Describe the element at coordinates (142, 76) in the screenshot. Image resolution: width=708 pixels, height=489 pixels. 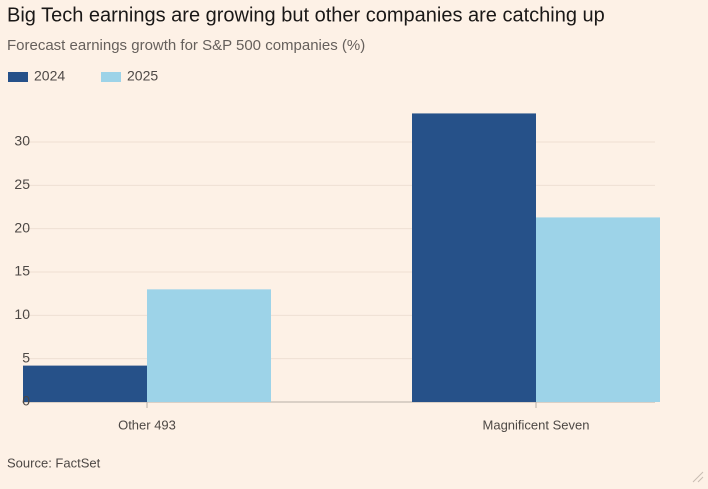
I see `legend-label: 2025` at that location.